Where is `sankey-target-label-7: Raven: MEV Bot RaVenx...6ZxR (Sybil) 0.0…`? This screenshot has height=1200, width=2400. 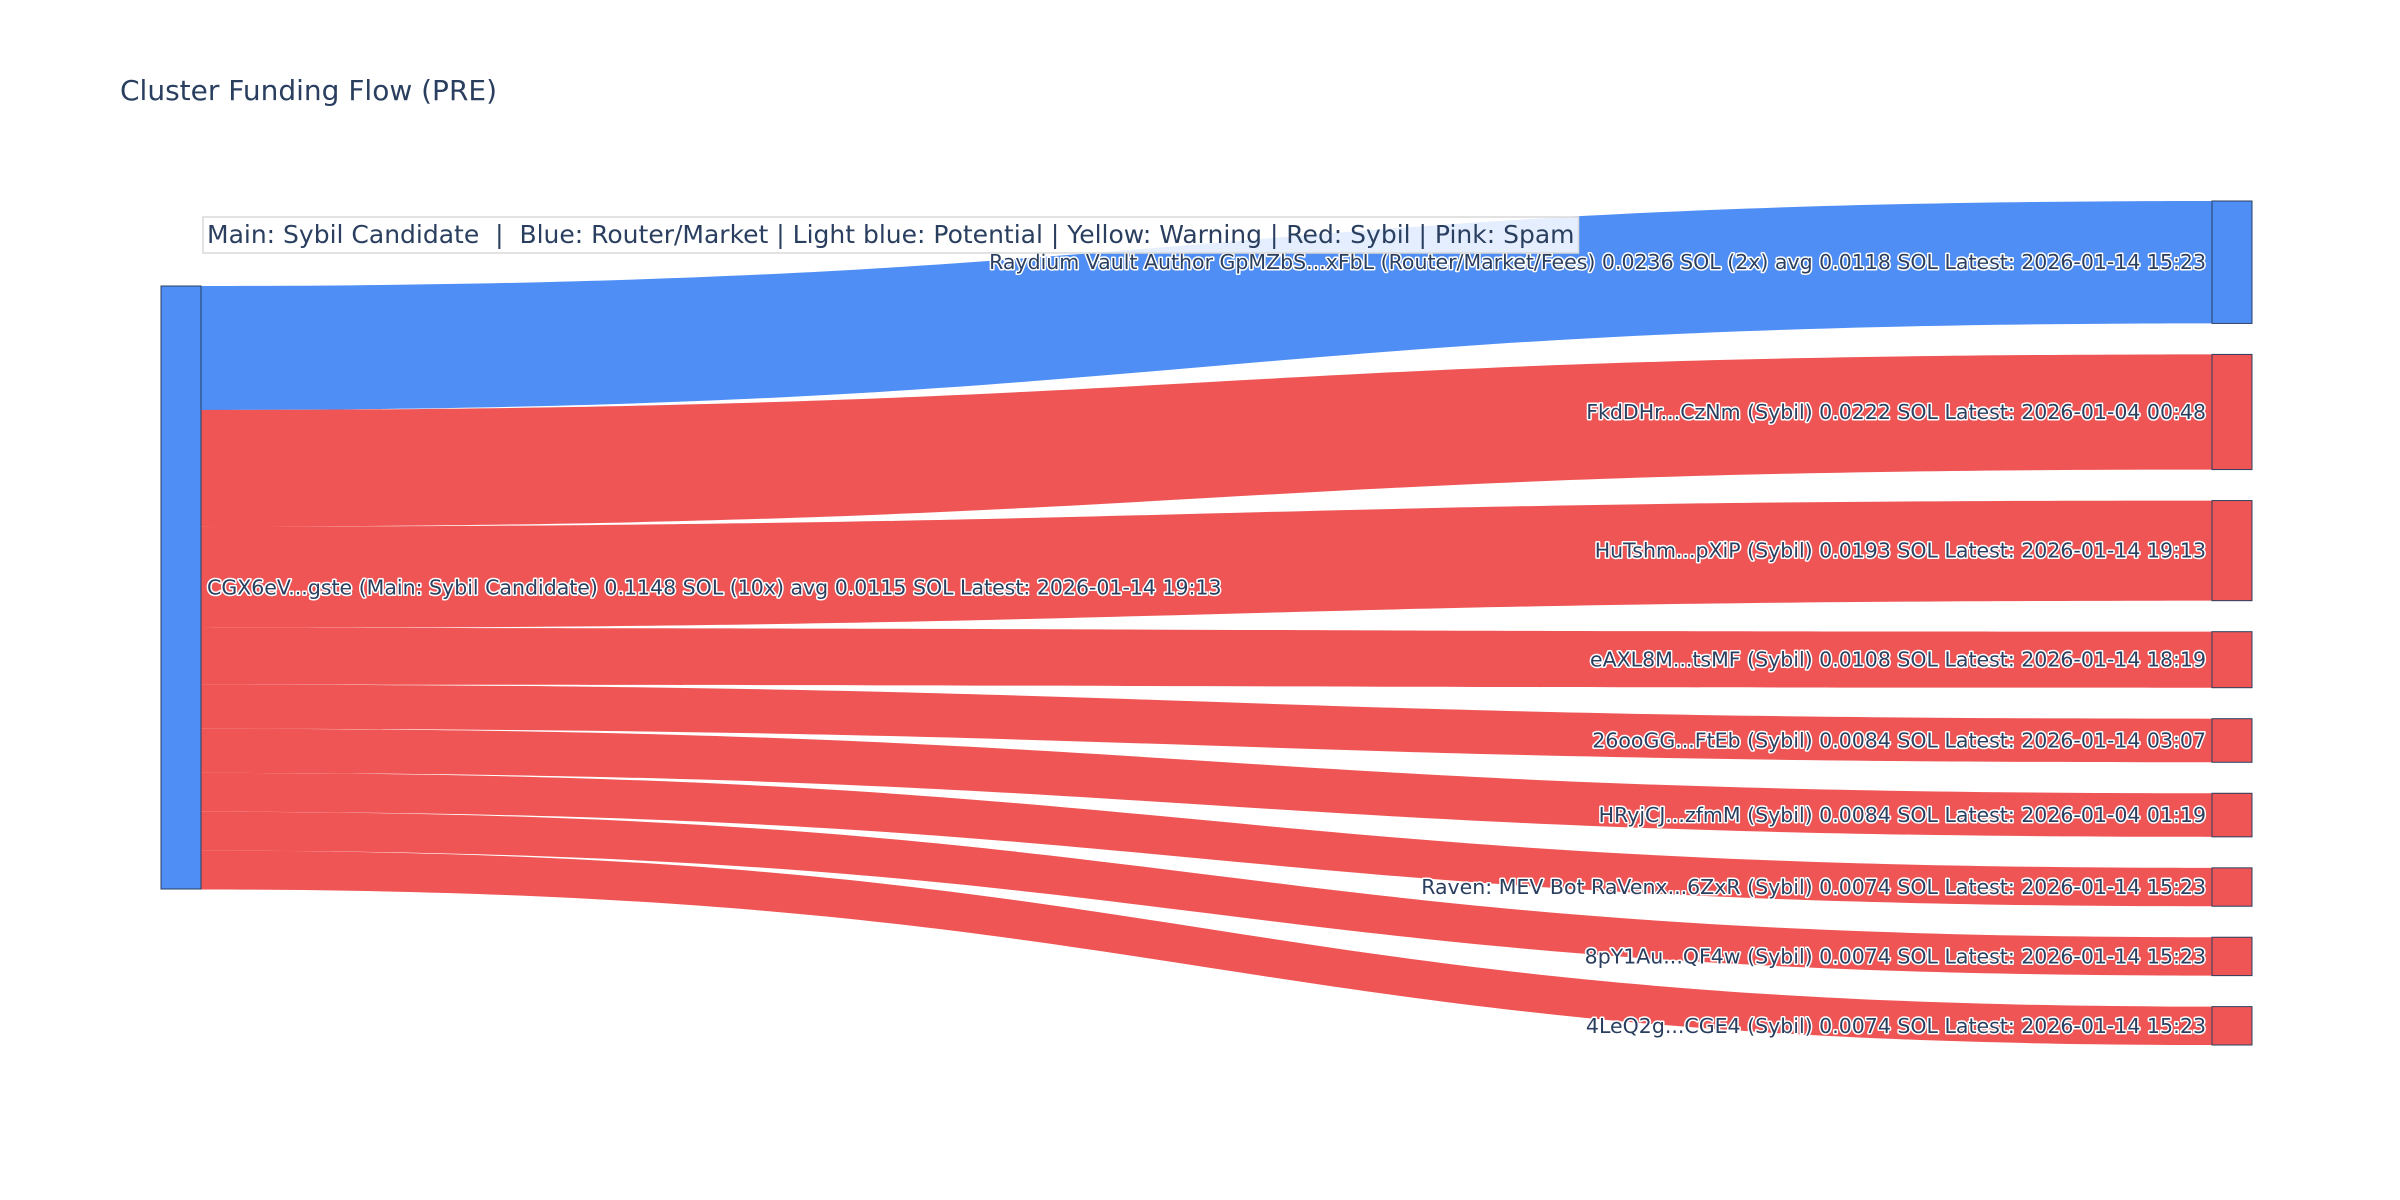 sankey-target-label-7: Raven: MEV Bot RaVenx...6ZxR (Sybil) 0.0… is located at coordinates (1813, 887).